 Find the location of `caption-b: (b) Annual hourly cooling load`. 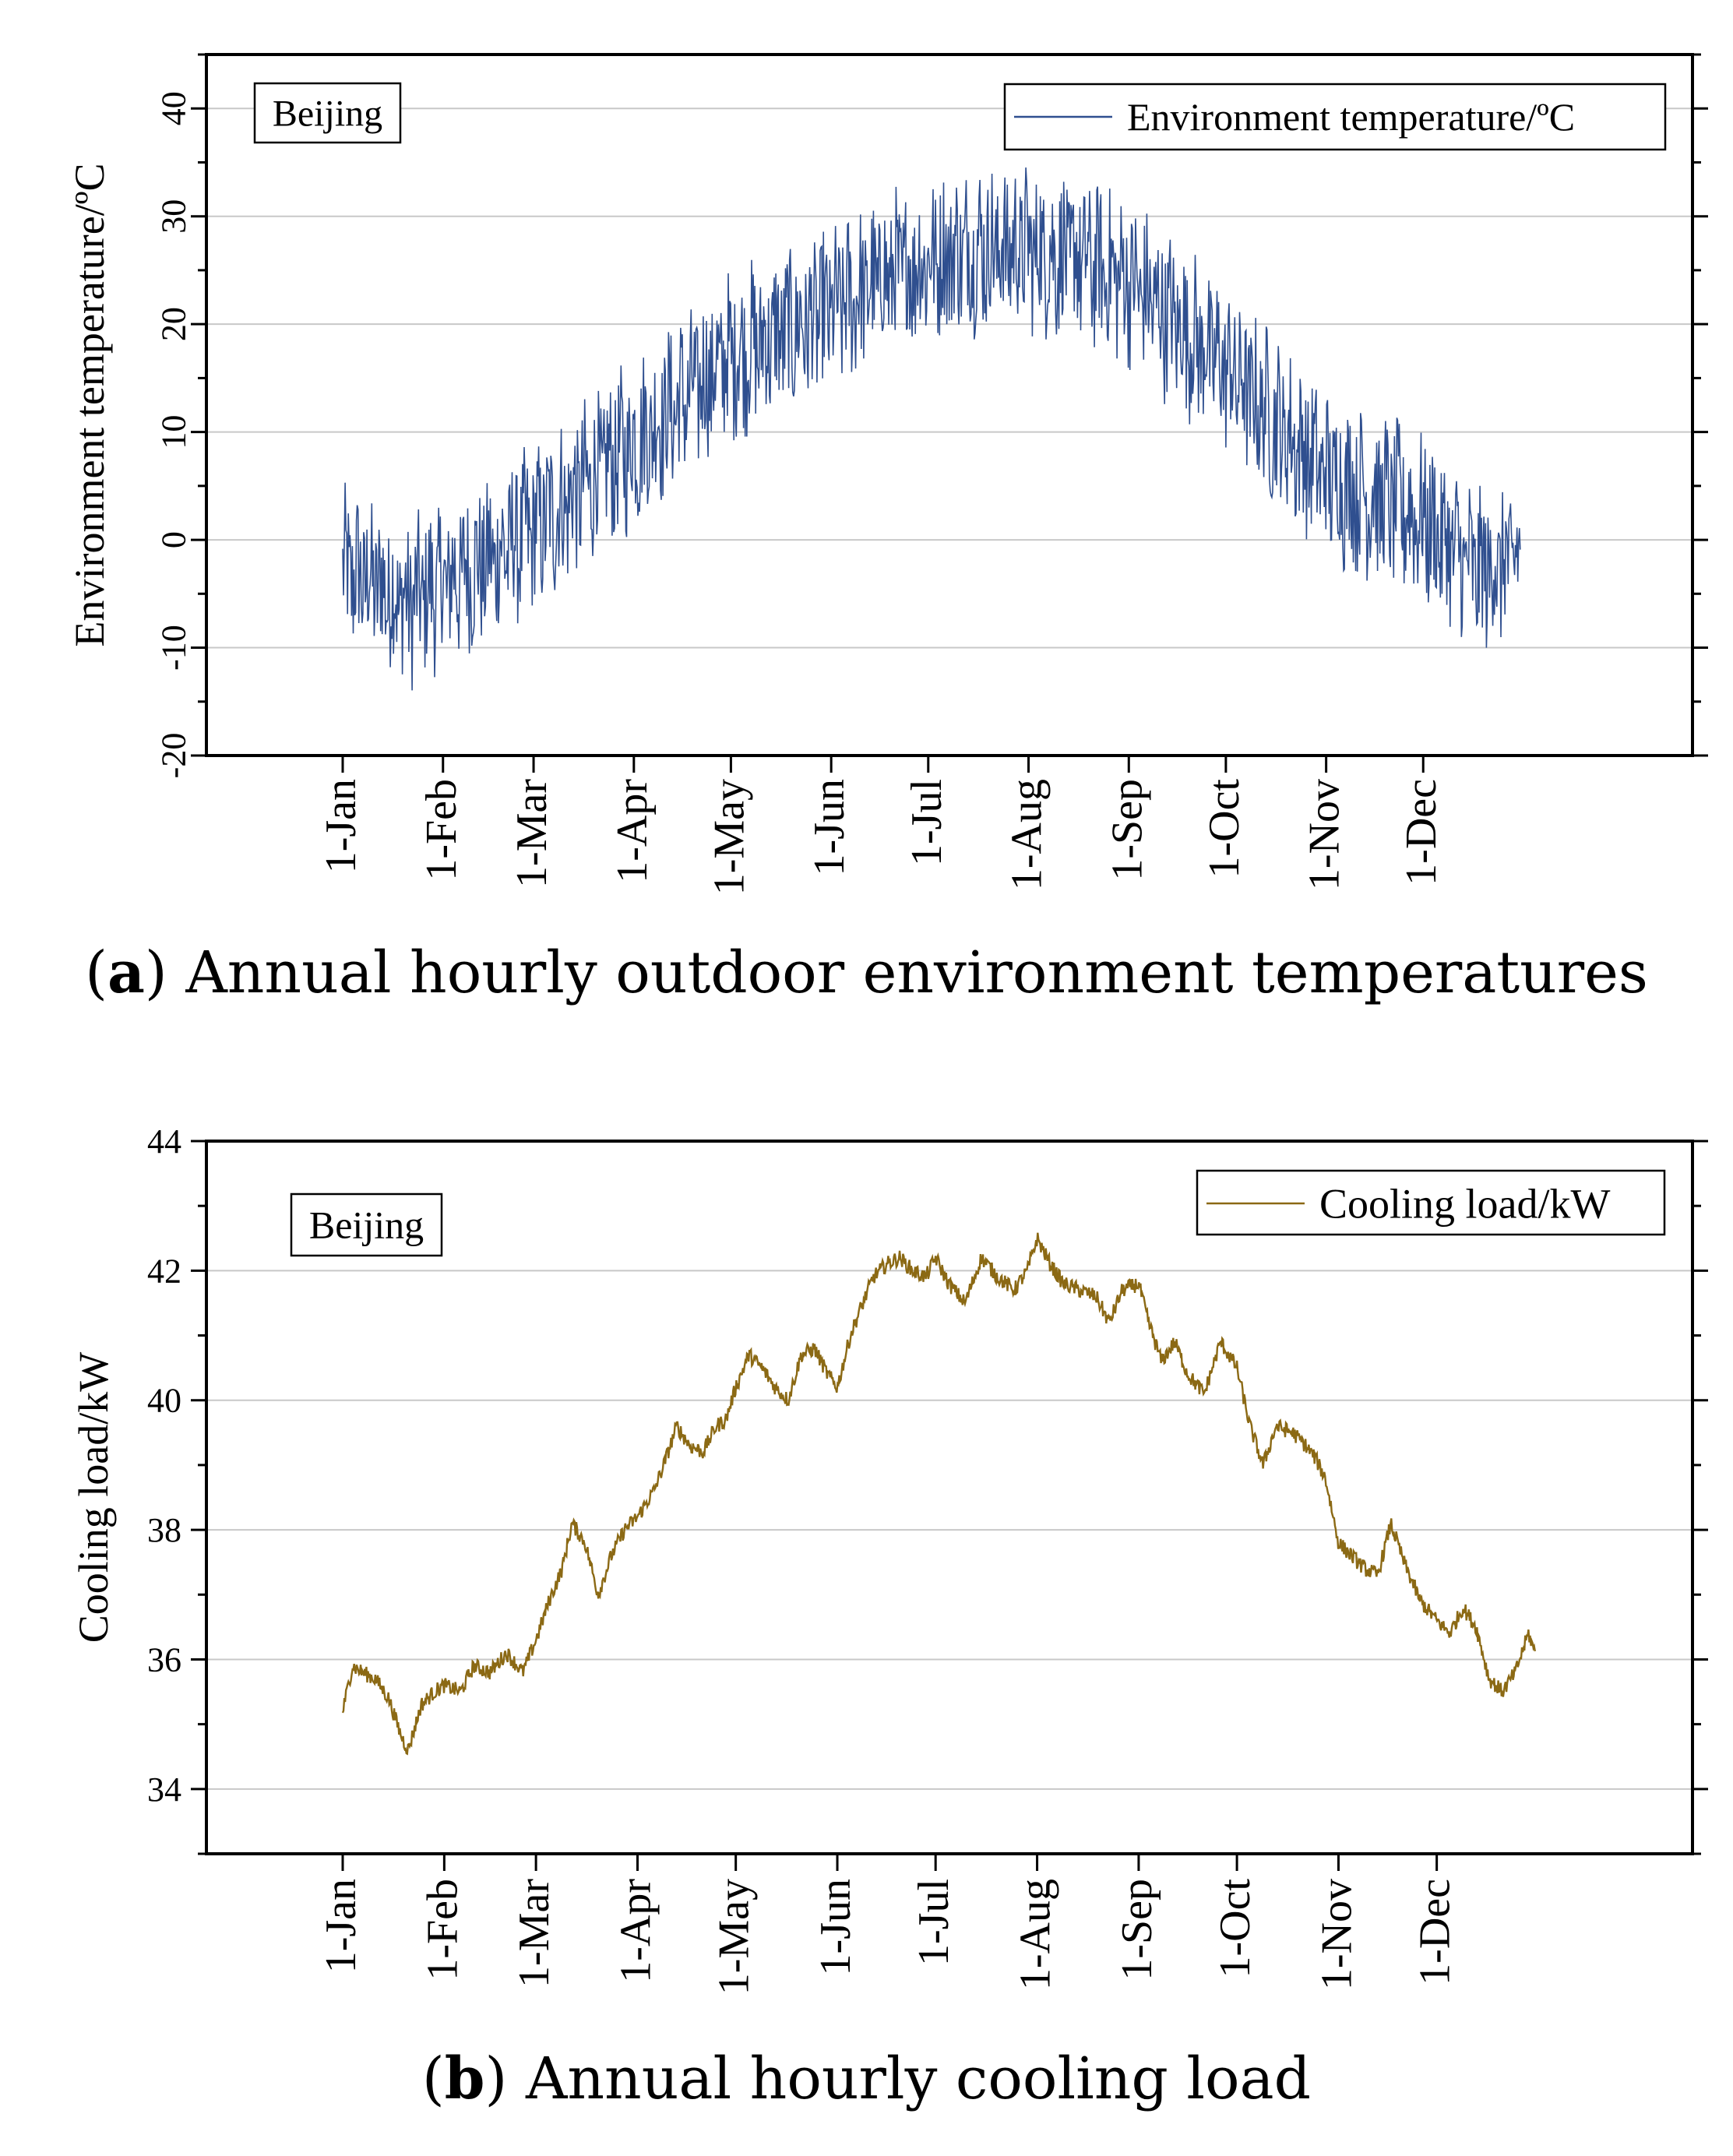

caption-b: (b) Annual hourly cooling load is located at coordinates (866, 2078).